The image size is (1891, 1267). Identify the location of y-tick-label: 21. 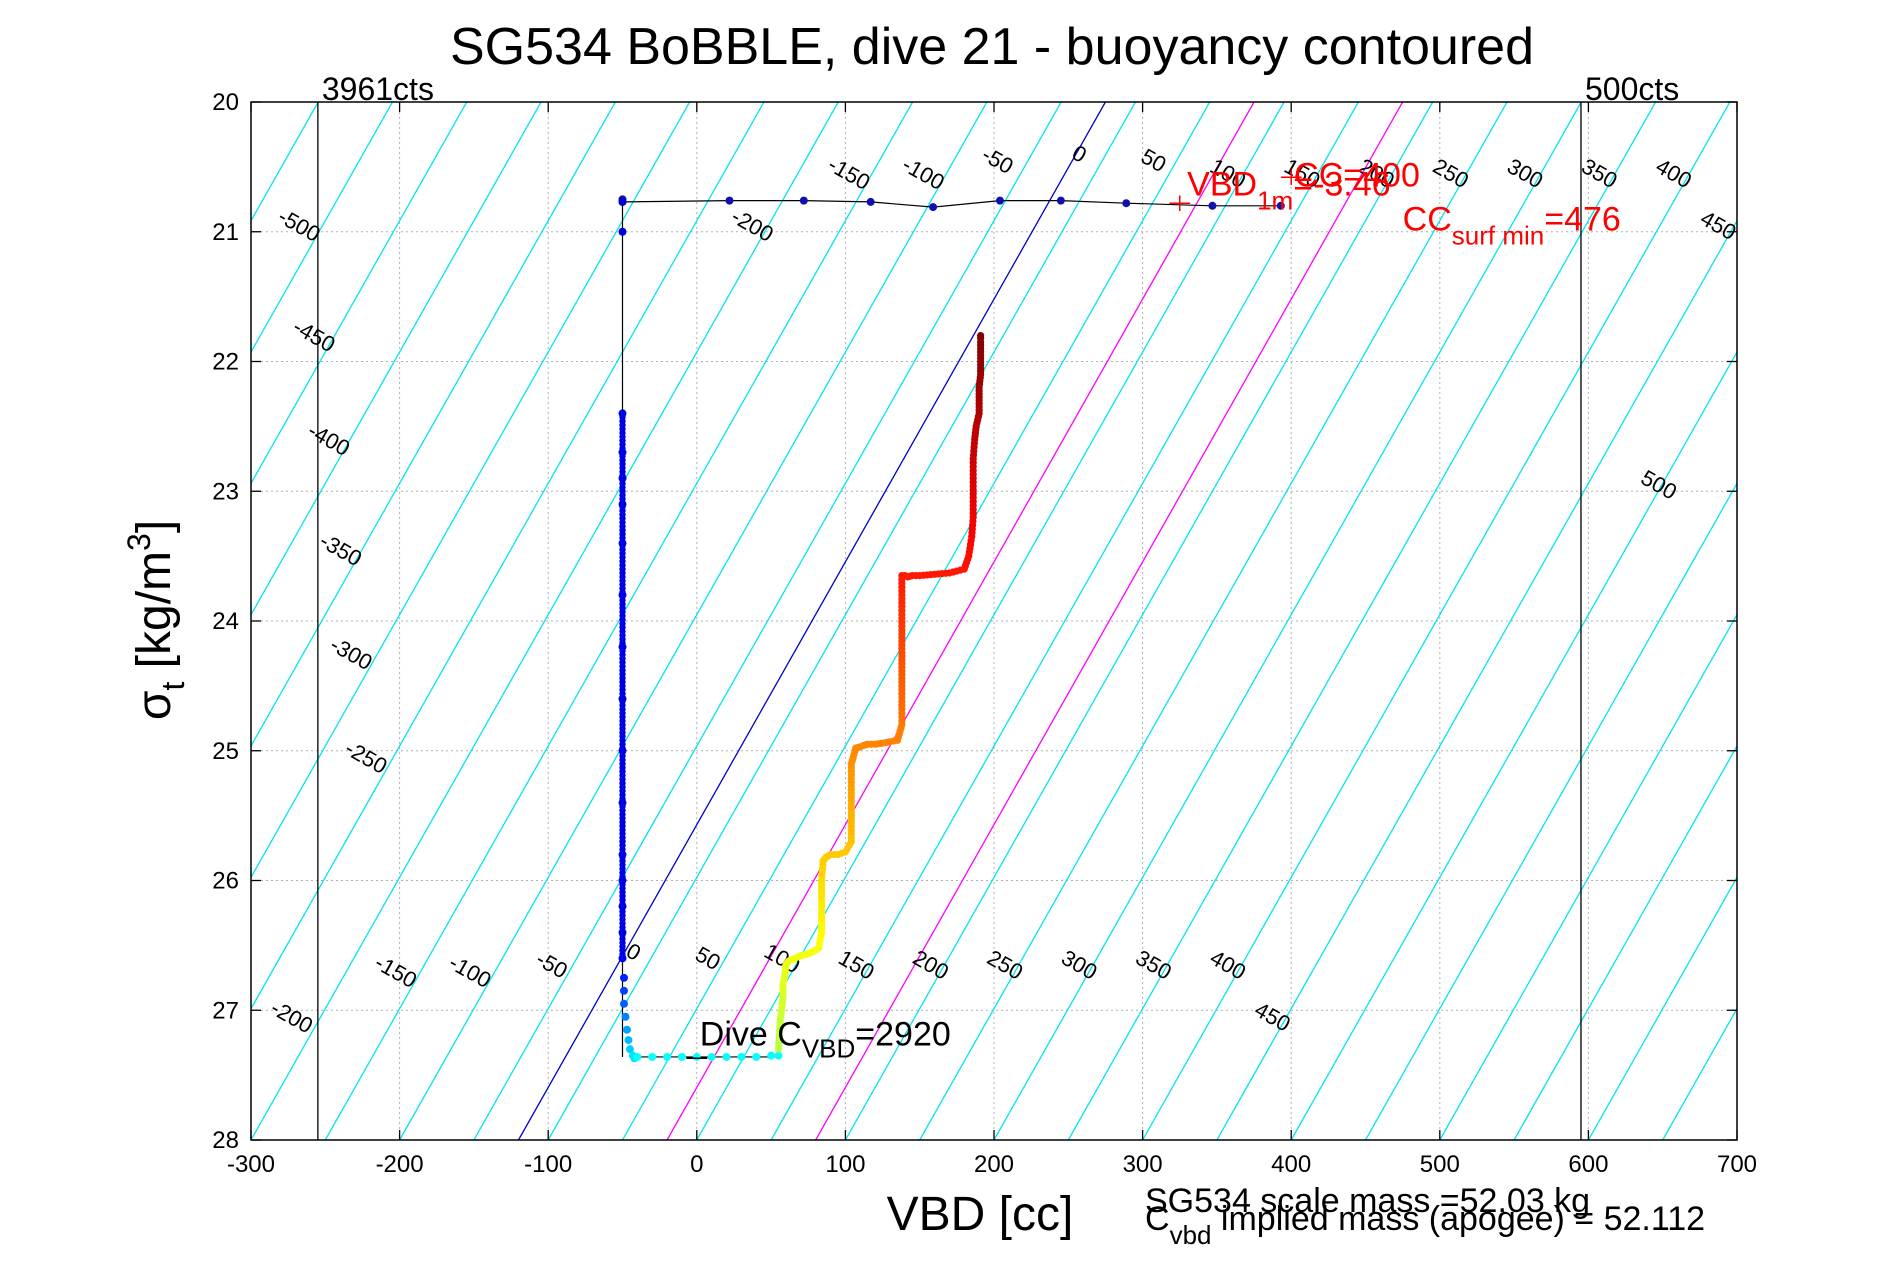
(225, 232).